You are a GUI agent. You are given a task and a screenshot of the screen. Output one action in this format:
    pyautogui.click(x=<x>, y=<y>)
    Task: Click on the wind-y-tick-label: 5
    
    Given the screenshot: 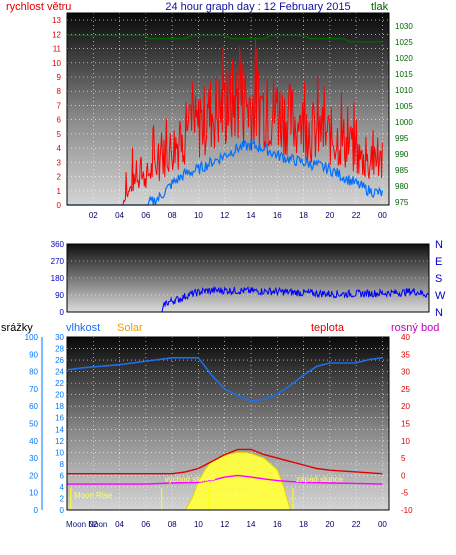 What is the action you would take?
    pyautogui.click(x=59, y=134)
    